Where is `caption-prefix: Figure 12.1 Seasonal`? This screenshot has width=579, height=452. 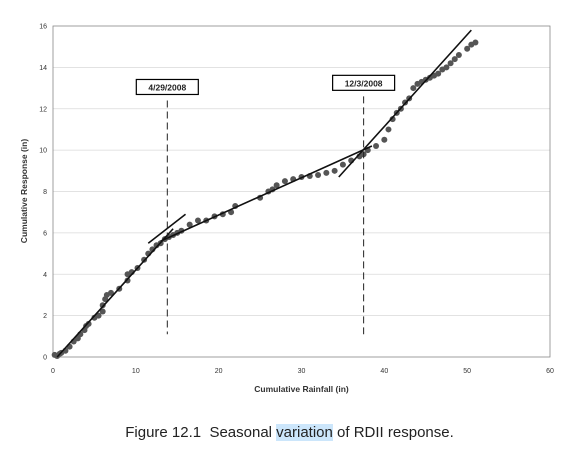 caption-prefix: Figure 12.1 Seasonal is located at coordinates (201, 432).